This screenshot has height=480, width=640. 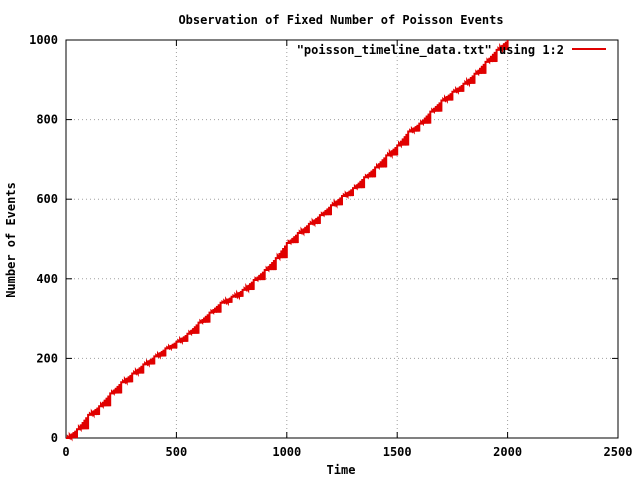 I want to click on x-tick-label: 0, so click(x=65, y=452).